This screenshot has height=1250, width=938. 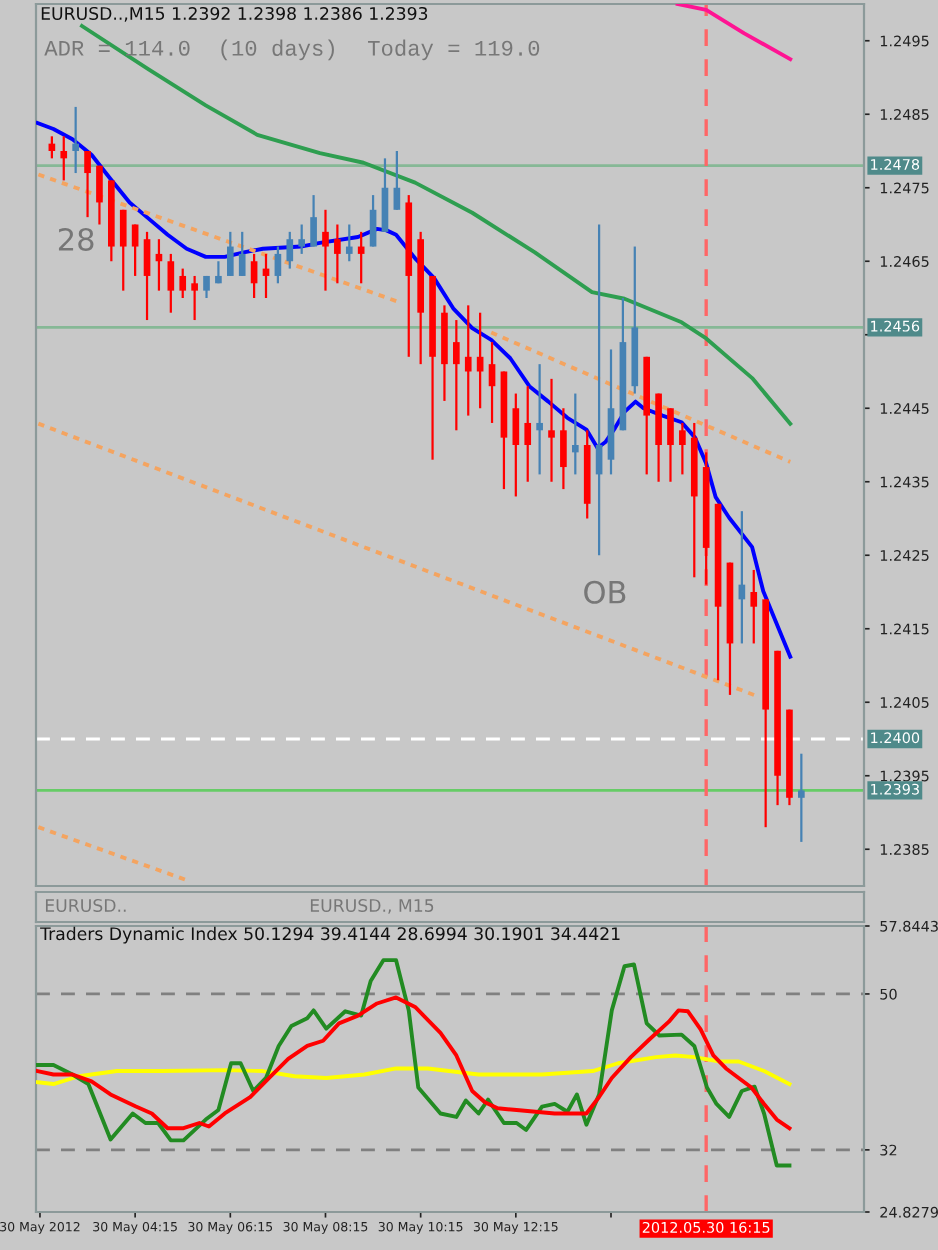 I want to click on text: EURUSD., M15, so click(x=372, y=906).